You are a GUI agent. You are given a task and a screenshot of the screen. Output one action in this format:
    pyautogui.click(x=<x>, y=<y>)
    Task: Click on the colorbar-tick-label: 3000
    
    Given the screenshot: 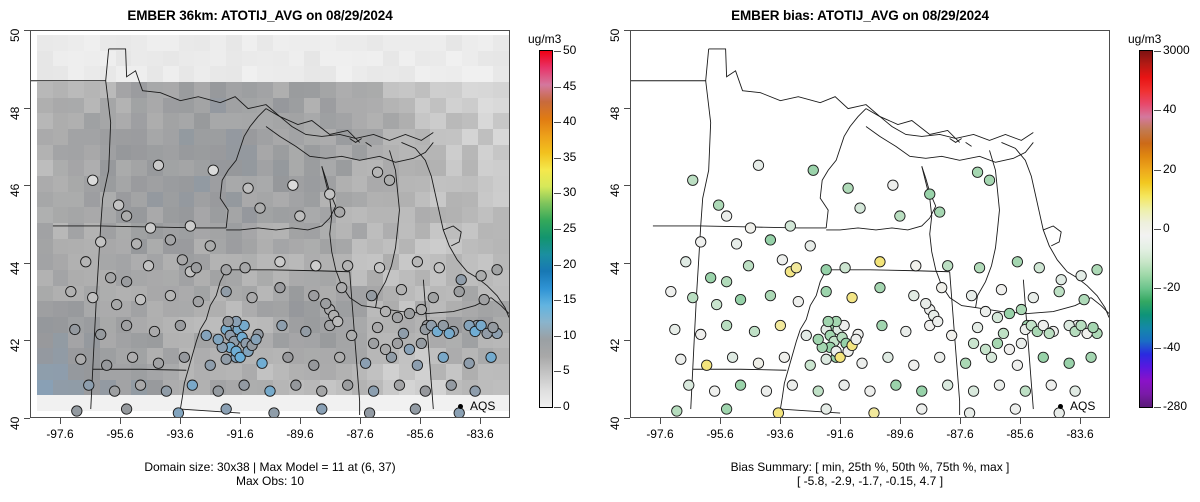 What is the action you would take?
    pyautogui.click(x=1176, y=50)
    